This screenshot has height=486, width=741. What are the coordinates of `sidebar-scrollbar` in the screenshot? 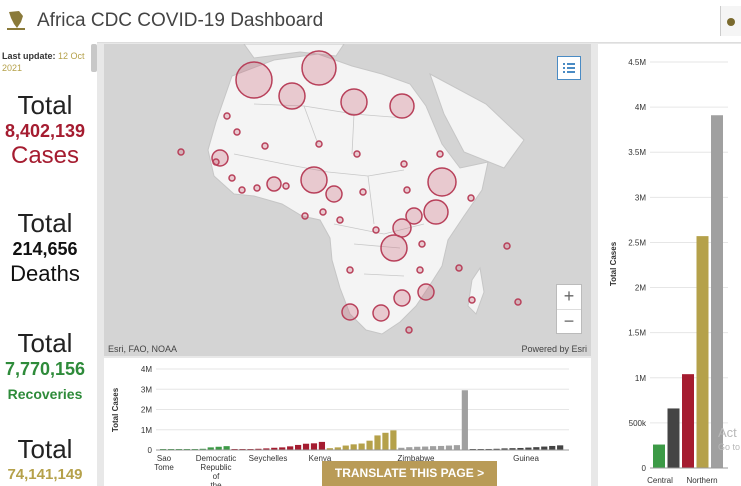 It's located at (94, 58).